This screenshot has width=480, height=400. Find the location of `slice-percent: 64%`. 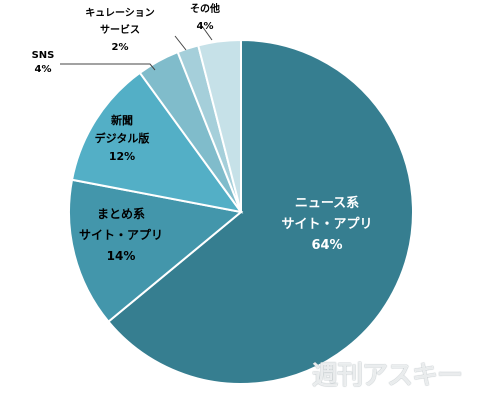

slice-percent: 64% is located at coordinates (326, 245).